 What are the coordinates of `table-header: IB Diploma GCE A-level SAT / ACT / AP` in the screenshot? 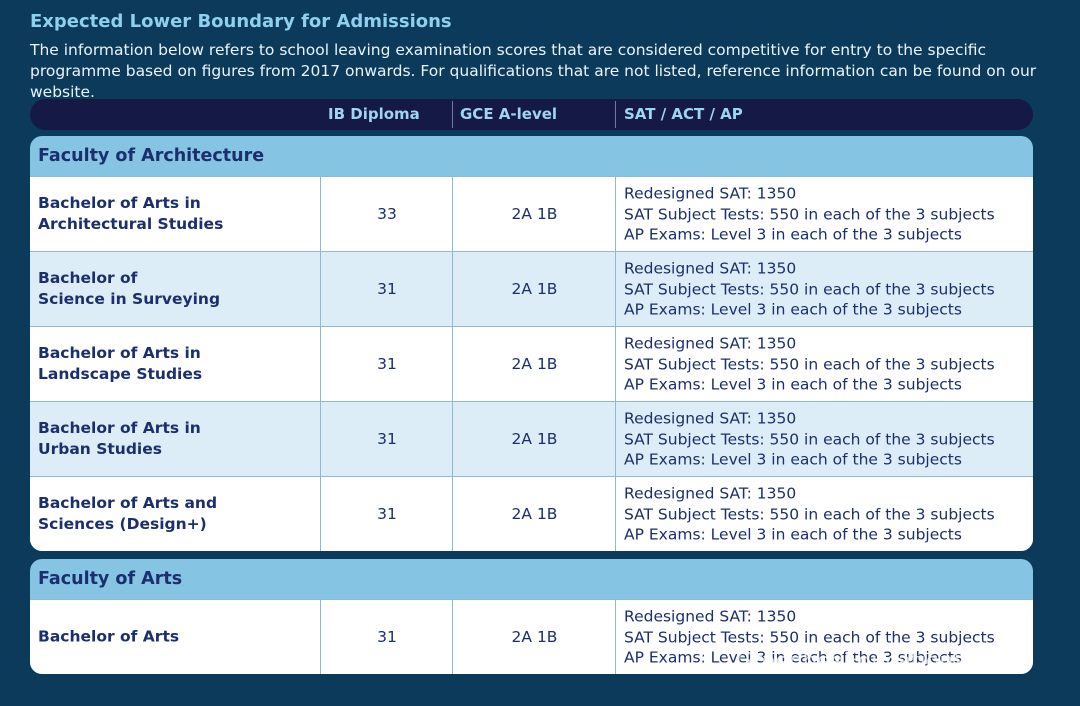 It's located at (531, 114).